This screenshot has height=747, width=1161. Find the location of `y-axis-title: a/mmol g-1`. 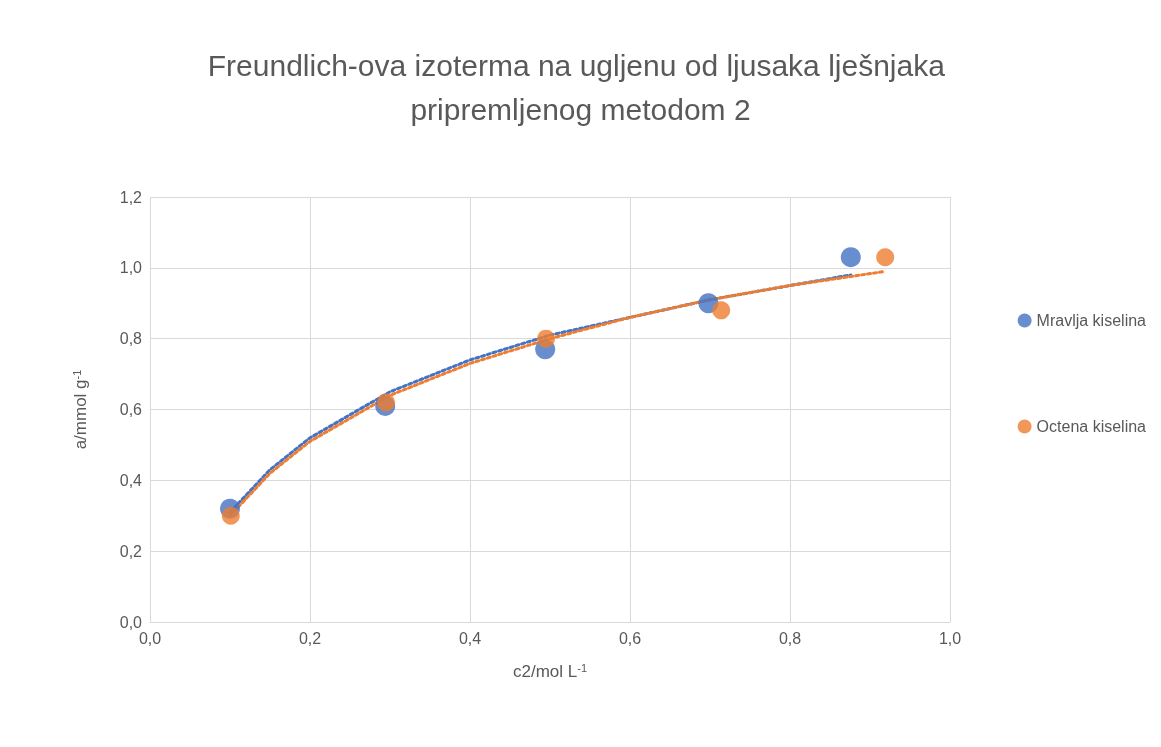

y-axis-title: a/mmol g-1 is located at coordinates (80, 409).